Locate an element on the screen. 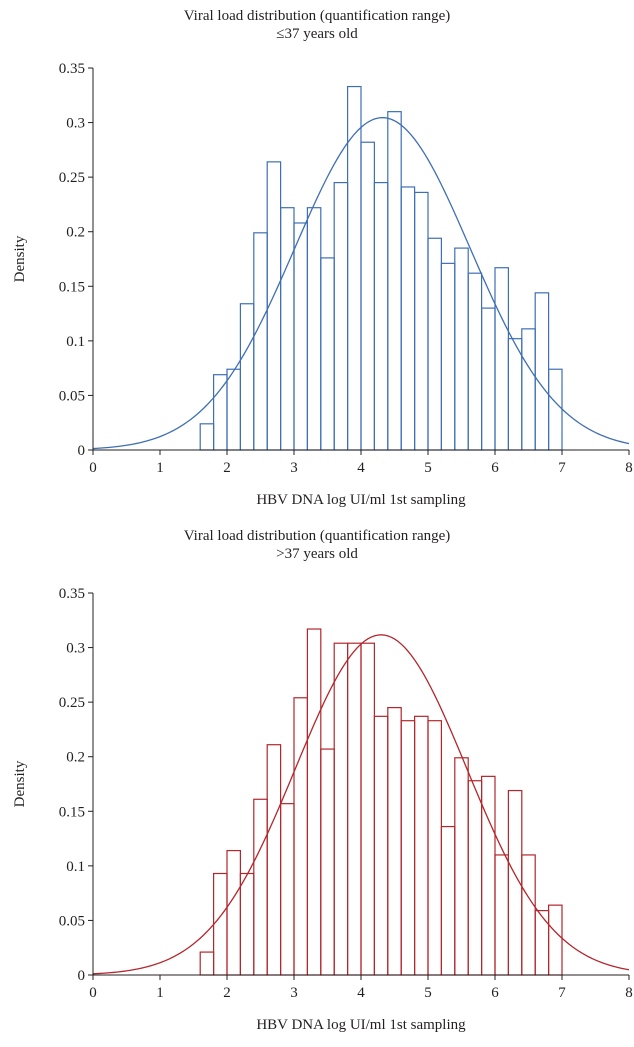 The height and width of the screenshot is (1047, 634). x-axis-label: HBV DNA log UI/ml 1st sampling is located at coordinates (361, 500).